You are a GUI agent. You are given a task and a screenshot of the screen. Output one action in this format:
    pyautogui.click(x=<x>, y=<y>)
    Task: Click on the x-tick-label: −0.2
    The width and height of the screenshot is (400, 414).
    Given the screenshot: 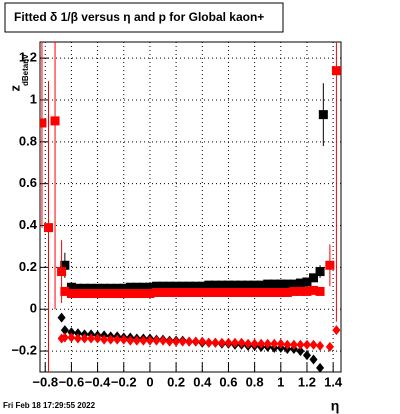 What is the action you would take?
    pyautogui.click(x=124, y=381)
    